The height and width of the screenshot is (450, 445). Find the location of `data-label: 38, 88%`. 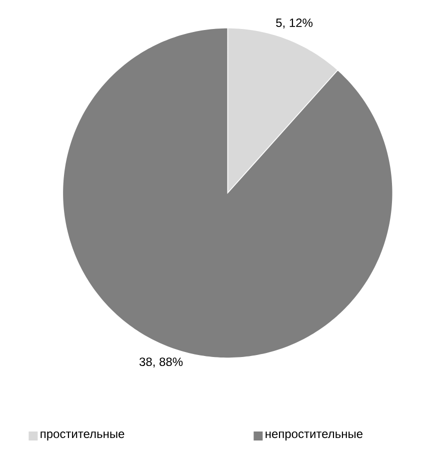

data-label: 38, 88% is located at coordinates (161, 363).